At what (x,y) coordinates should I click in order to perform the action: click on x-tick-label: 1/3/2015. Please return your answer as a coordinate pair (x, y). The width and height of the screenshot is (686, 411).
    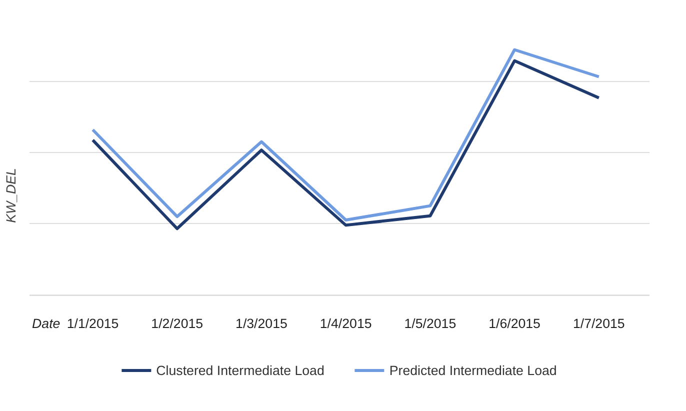
    Looking at the image, I should click on (262, 324).